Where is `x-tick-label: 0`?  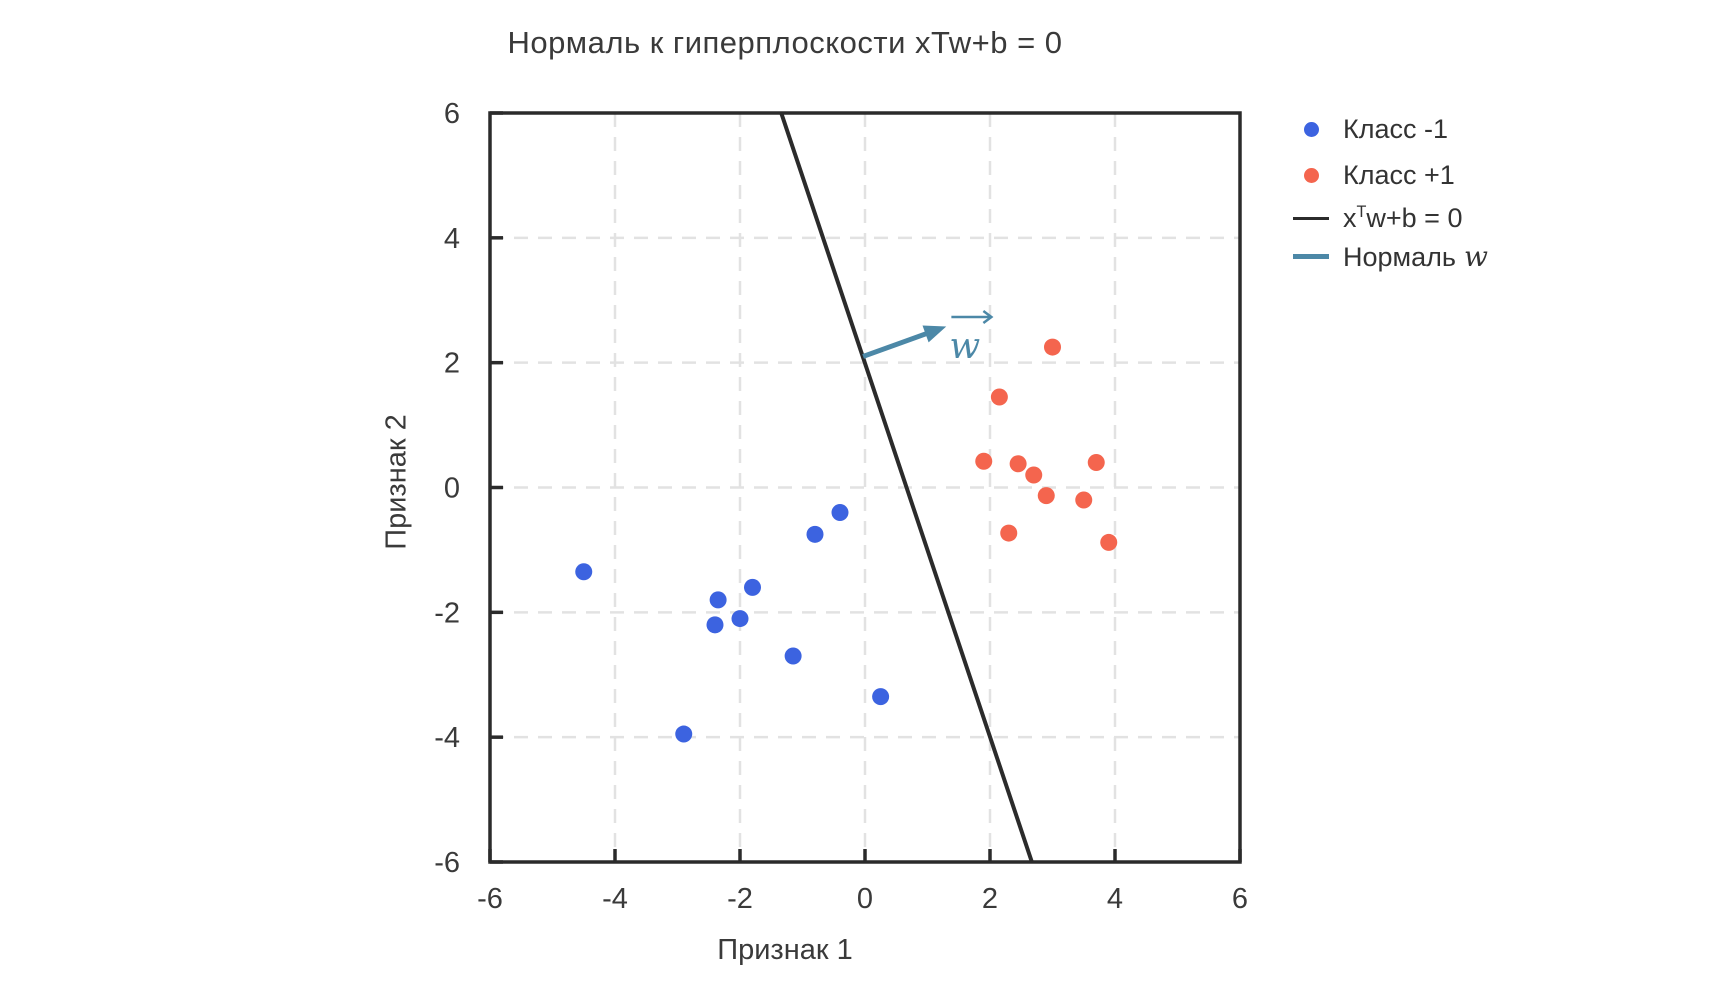 x-tick-label: 0 is located at coordinates (865, 899).